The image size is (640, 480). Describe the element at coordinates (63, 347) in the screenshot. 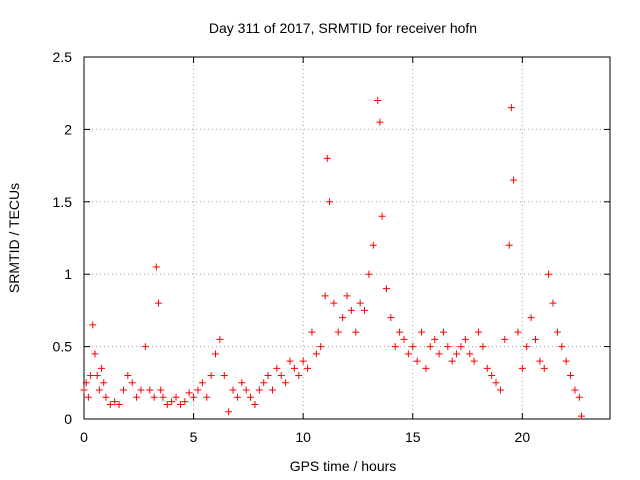

I see `y-tick-label: 0.5` at that location.